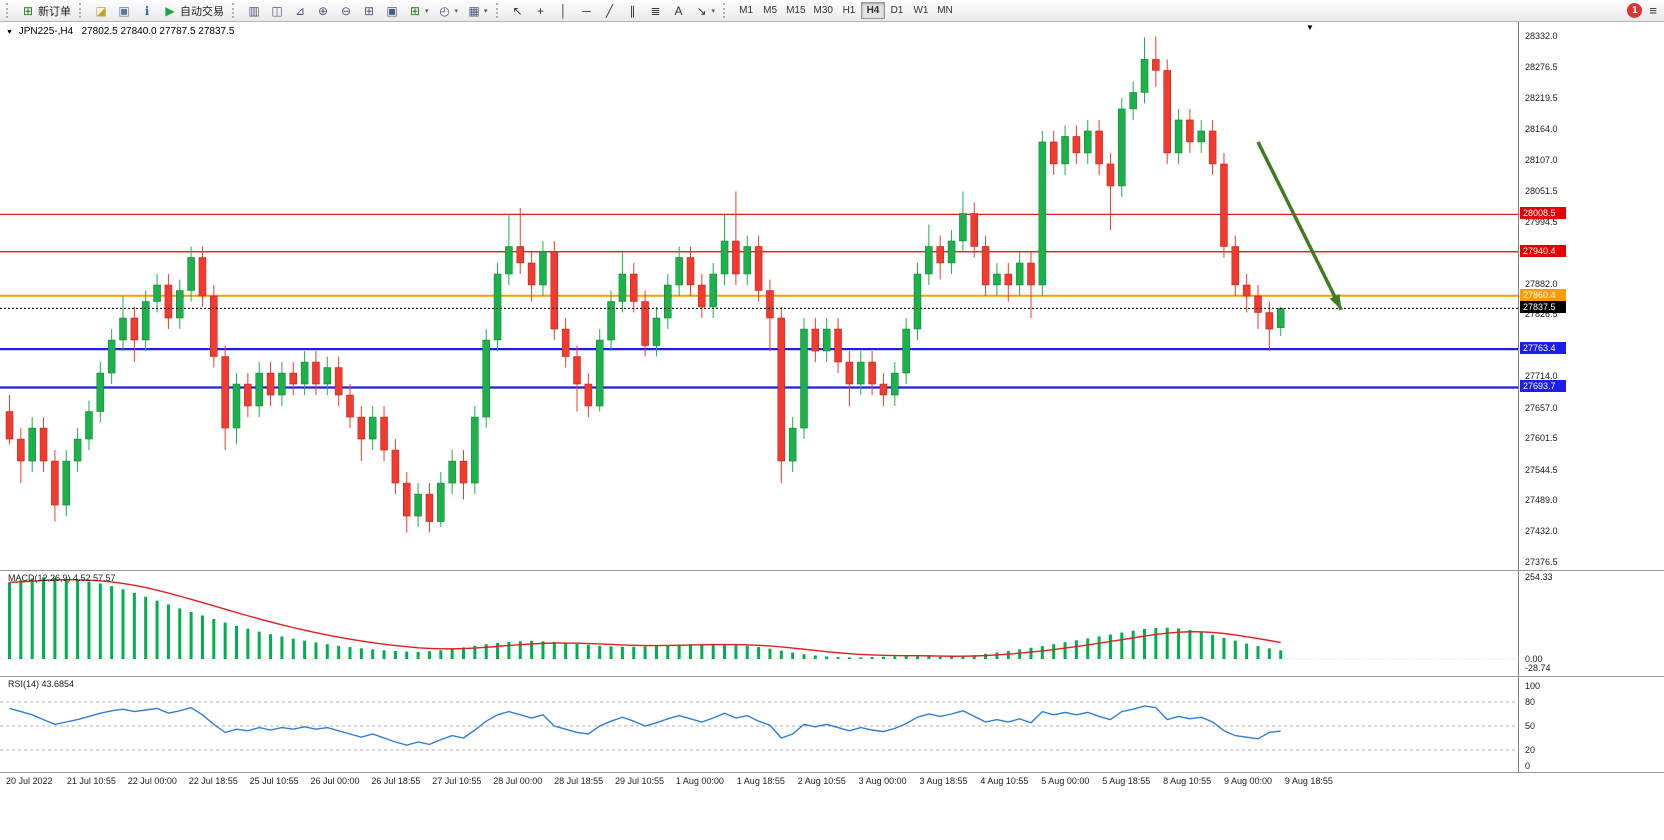 This screenshot has width=1664, height=840. Describe the element at coordinates (300, 11) in the screenshot. I see `line-chart-button: ⊿` at that location.